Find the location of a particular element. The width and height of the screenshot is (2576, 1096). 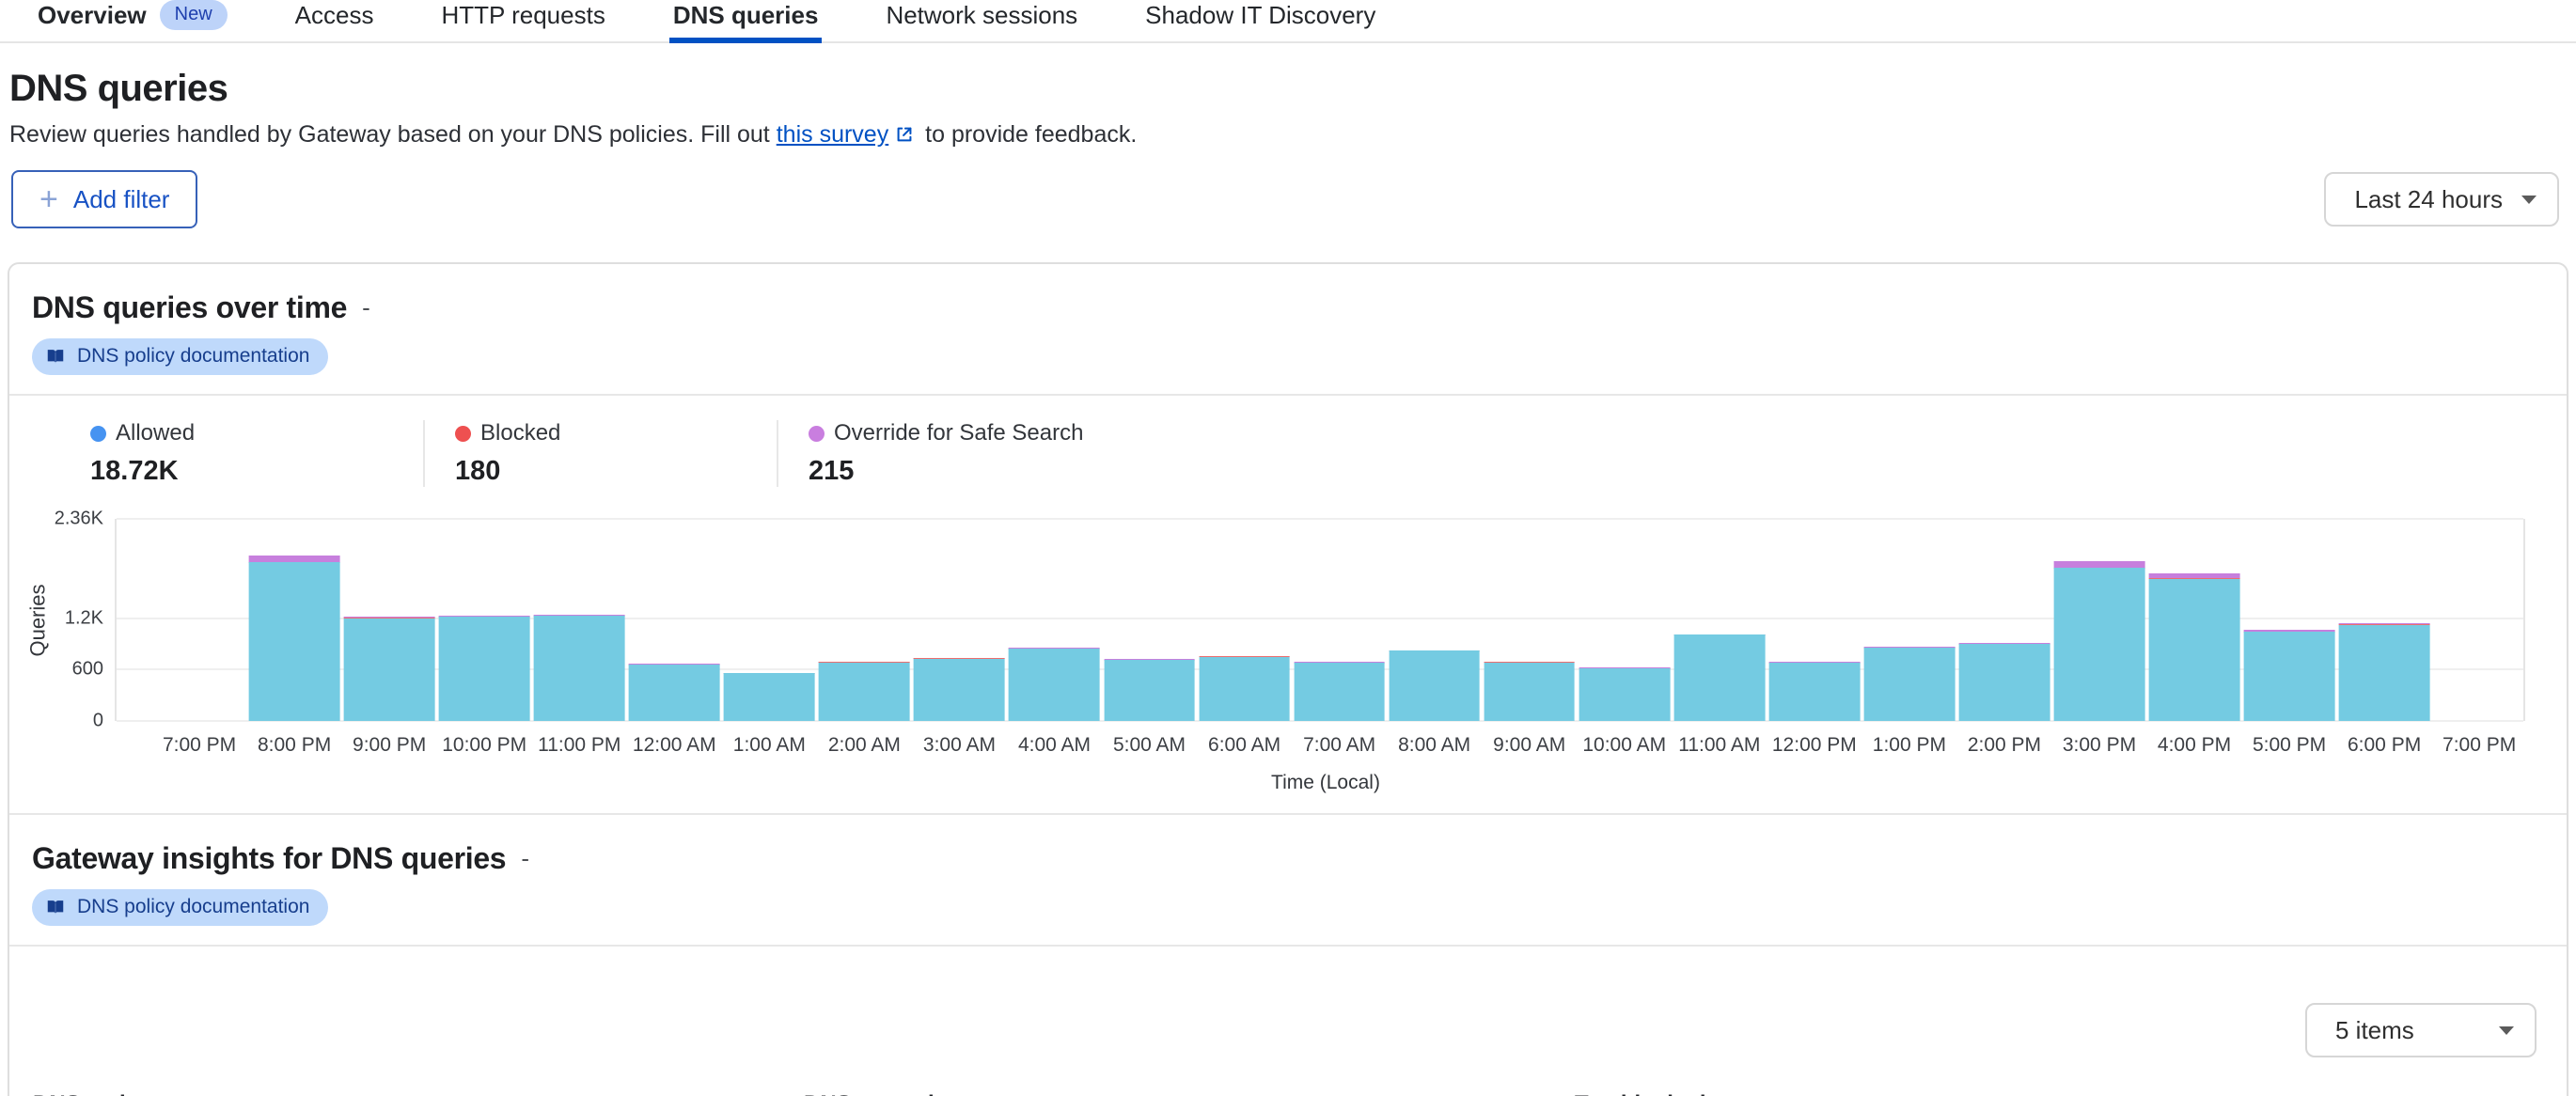

y-tick-label: 0 is located at coordinates (98, 720).